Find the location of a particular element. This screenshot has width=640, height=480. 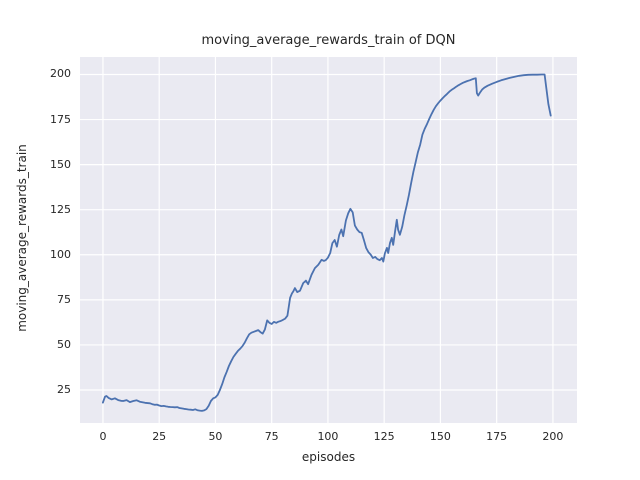

chart-title: moving_average_rewards_train of DQN is located at coordinates (328, 40).